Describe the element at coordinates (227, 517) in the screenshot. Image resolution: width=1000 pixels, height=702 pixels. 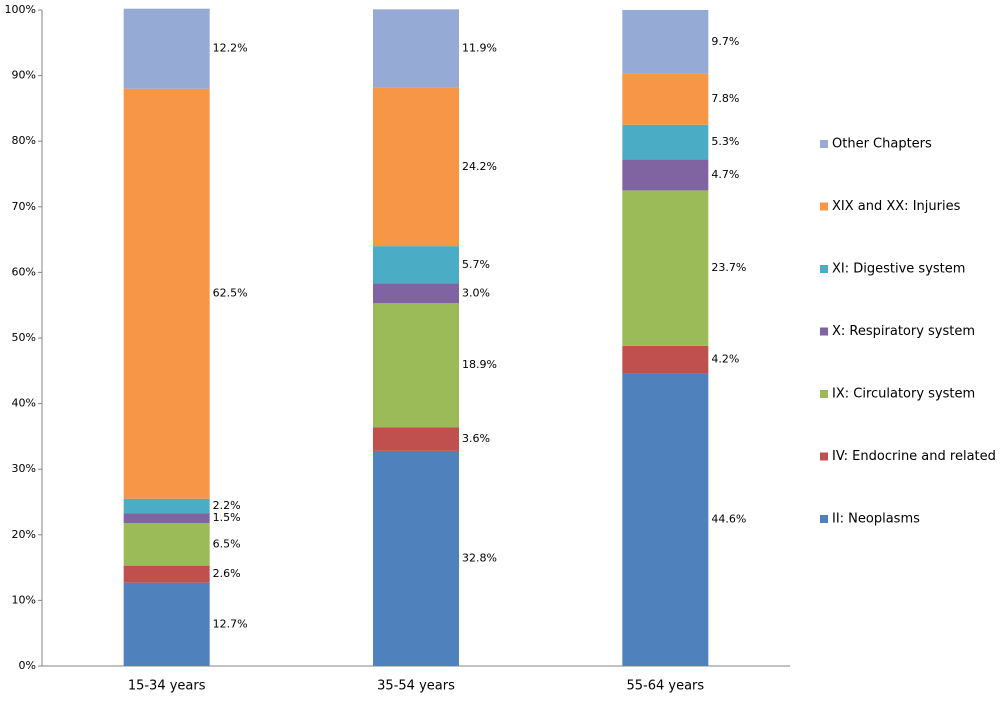
I see `data-label: 1.5%` at that location.